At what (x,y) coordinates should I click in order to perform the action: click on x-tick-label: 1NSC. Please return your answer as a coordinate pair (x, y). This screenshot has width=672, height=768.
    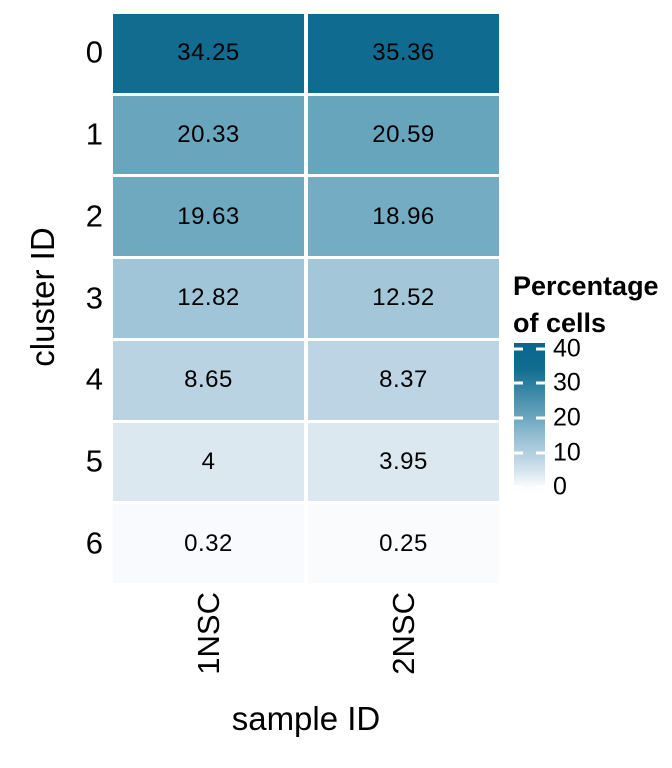
    Looking at the image, I should click on (208, 633).